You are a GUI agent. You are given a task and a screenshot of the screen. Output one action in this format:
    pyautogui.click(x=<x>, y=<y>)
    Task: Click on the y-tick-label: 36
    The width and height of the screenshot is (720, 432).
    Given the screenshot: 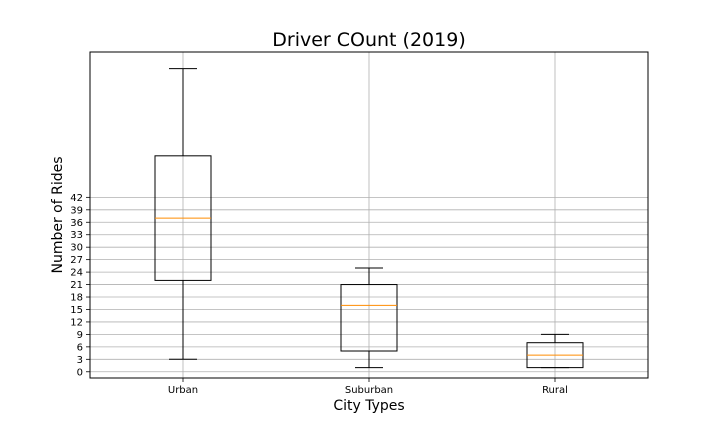 What is the action you would take?
    pyautogui.click(x=76, y=223)
    